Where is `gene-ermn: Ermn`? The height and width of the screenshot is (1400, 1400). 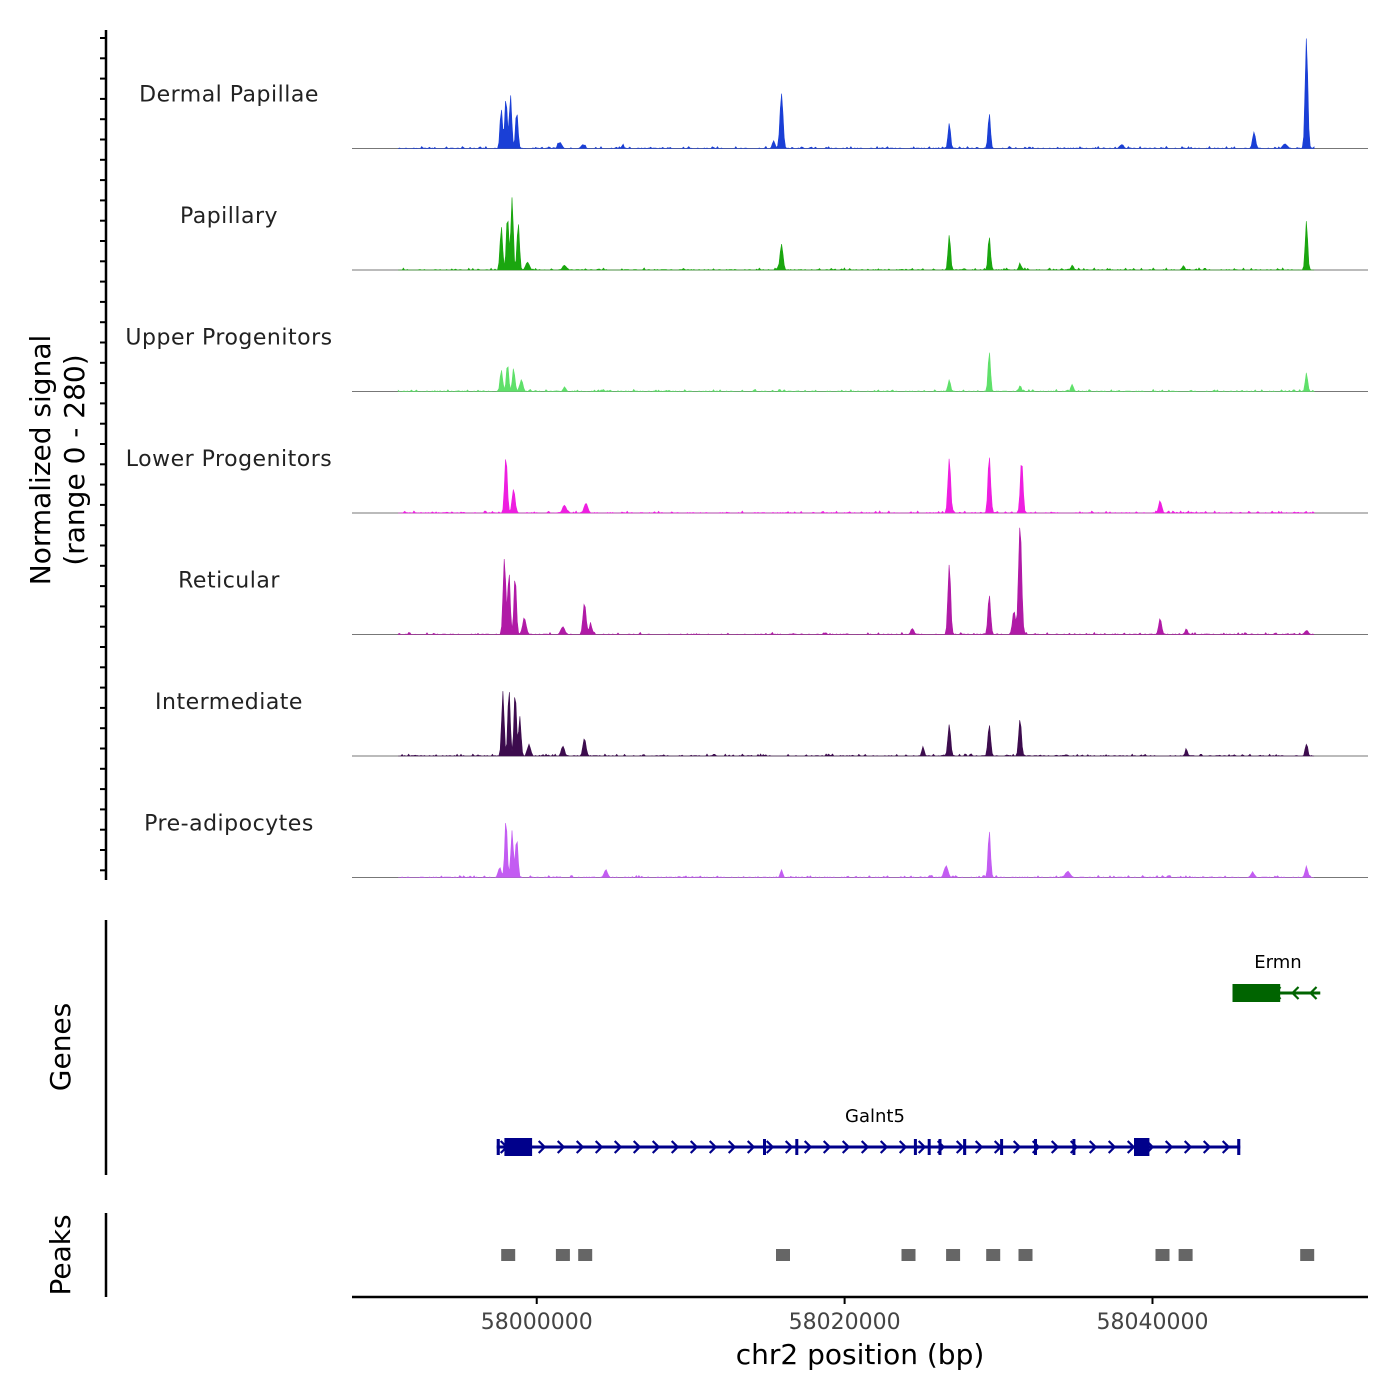
gene-ermn: Ermn is located at coordinates (1276, 977).